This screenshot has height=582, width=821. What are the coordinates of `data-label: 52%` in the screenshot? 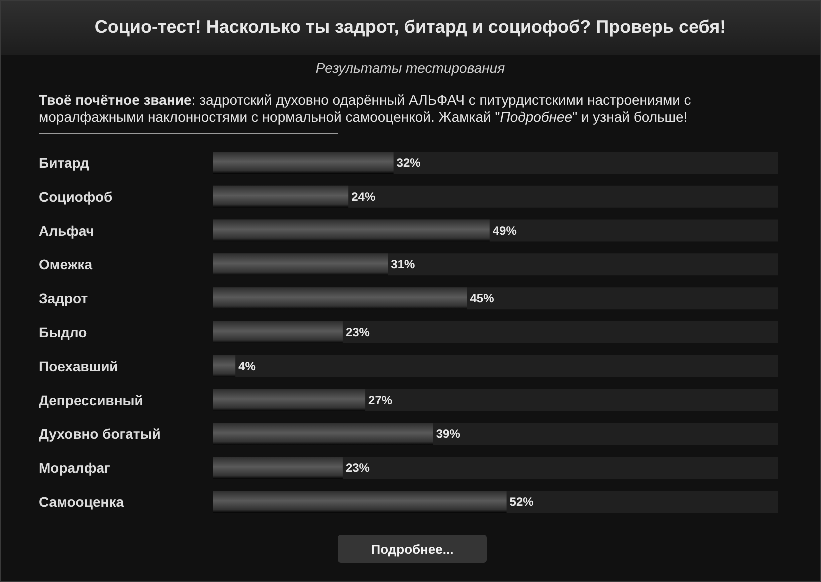 It's located at (522, 502).